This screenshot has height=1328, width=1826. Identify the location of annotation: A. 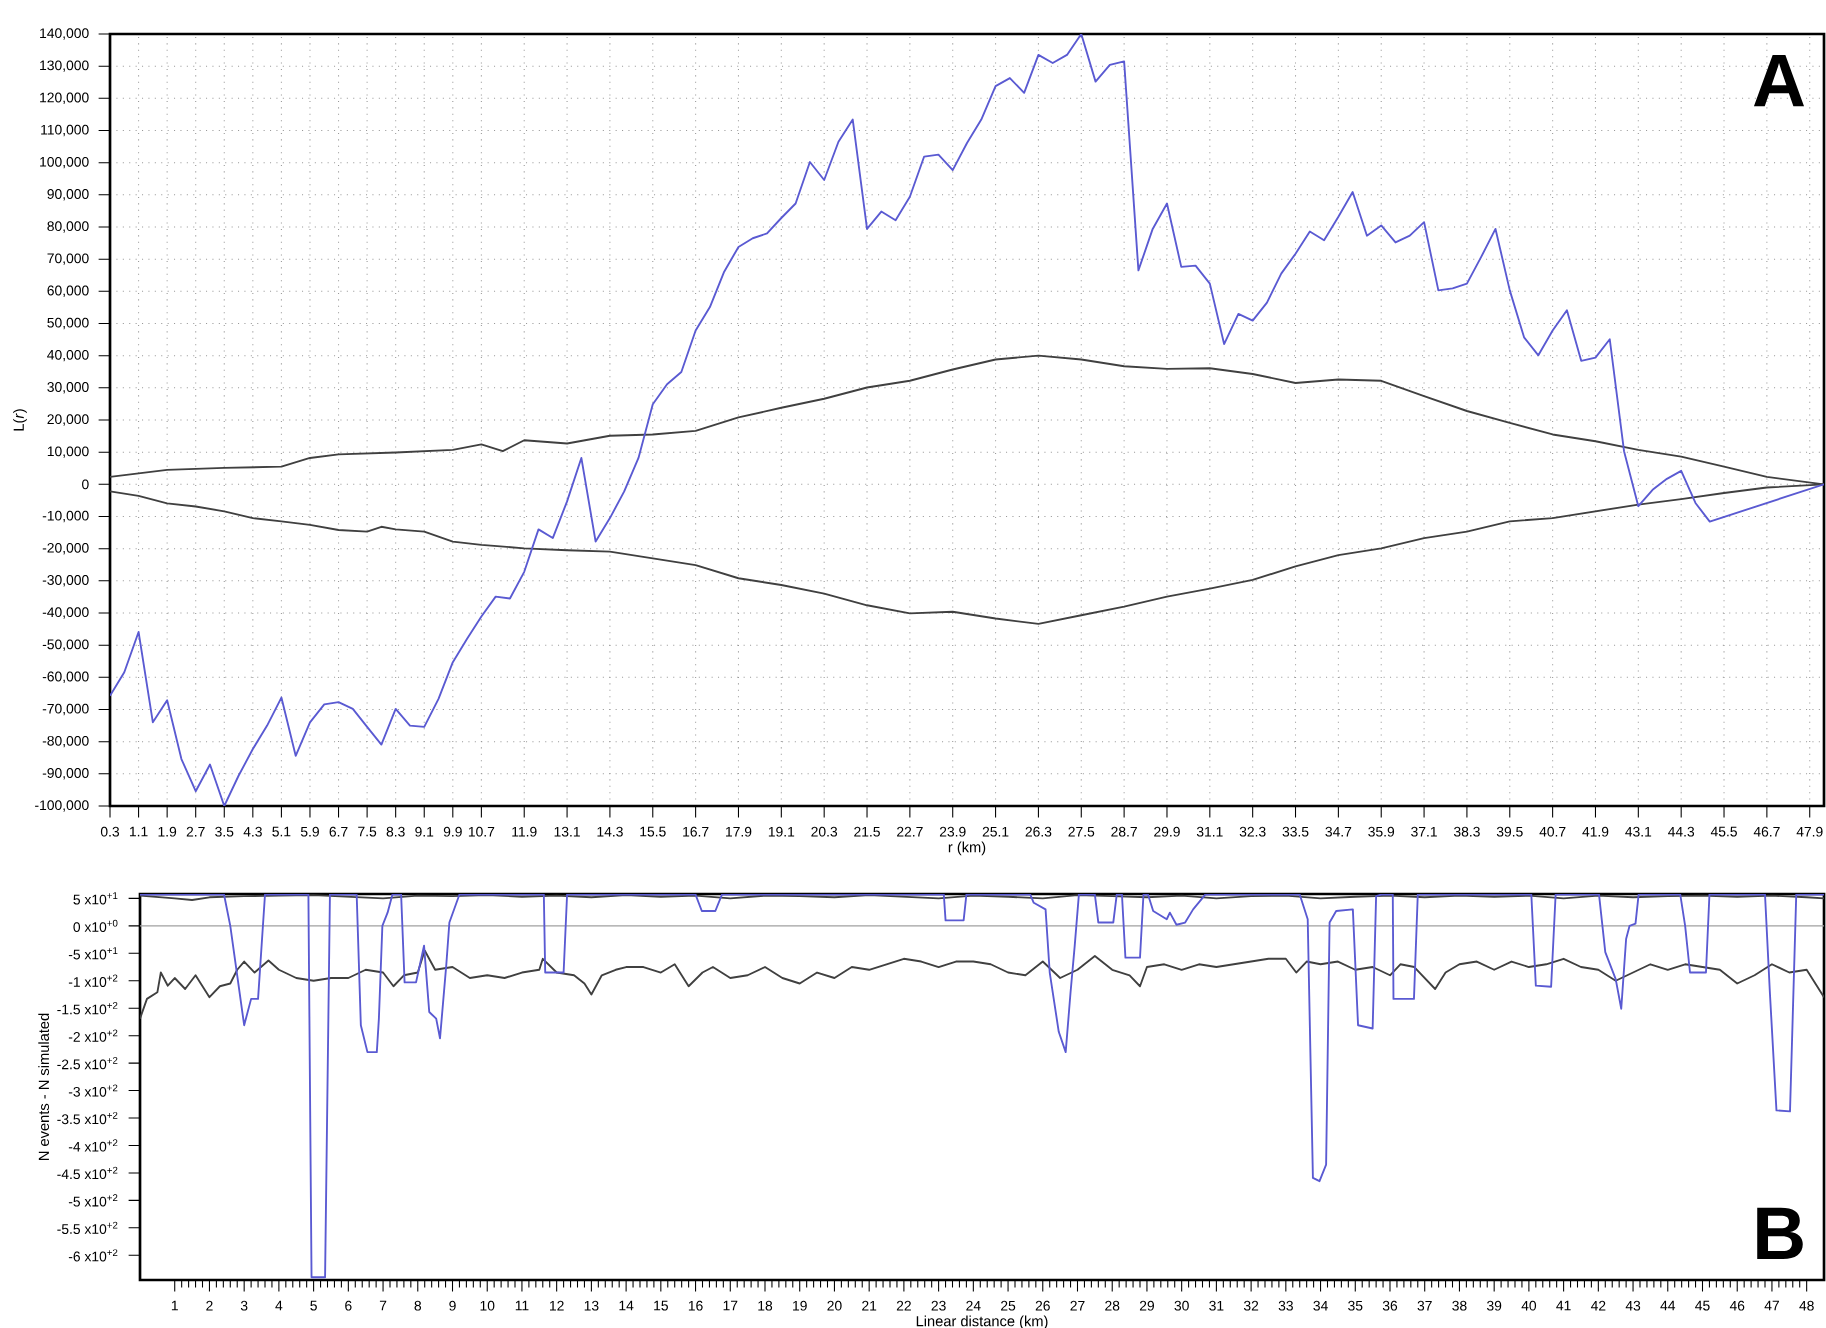
(1779, 81).